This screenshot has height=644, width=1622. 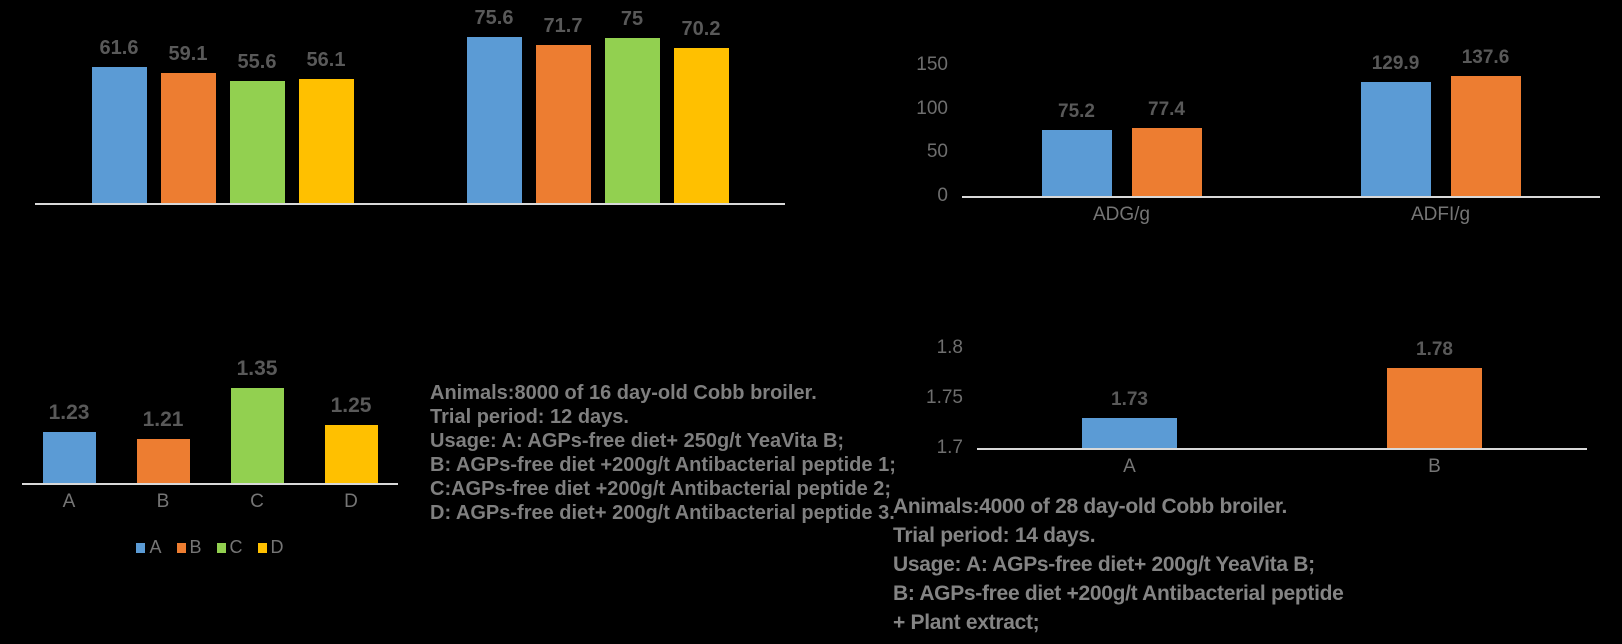 What do you see at coordinates (1256, 402) in the screenshot?
I see `plot-area: 1.73 A 1.78 B 1.7 1.75 1.8` at bounding box center [1256, 402].